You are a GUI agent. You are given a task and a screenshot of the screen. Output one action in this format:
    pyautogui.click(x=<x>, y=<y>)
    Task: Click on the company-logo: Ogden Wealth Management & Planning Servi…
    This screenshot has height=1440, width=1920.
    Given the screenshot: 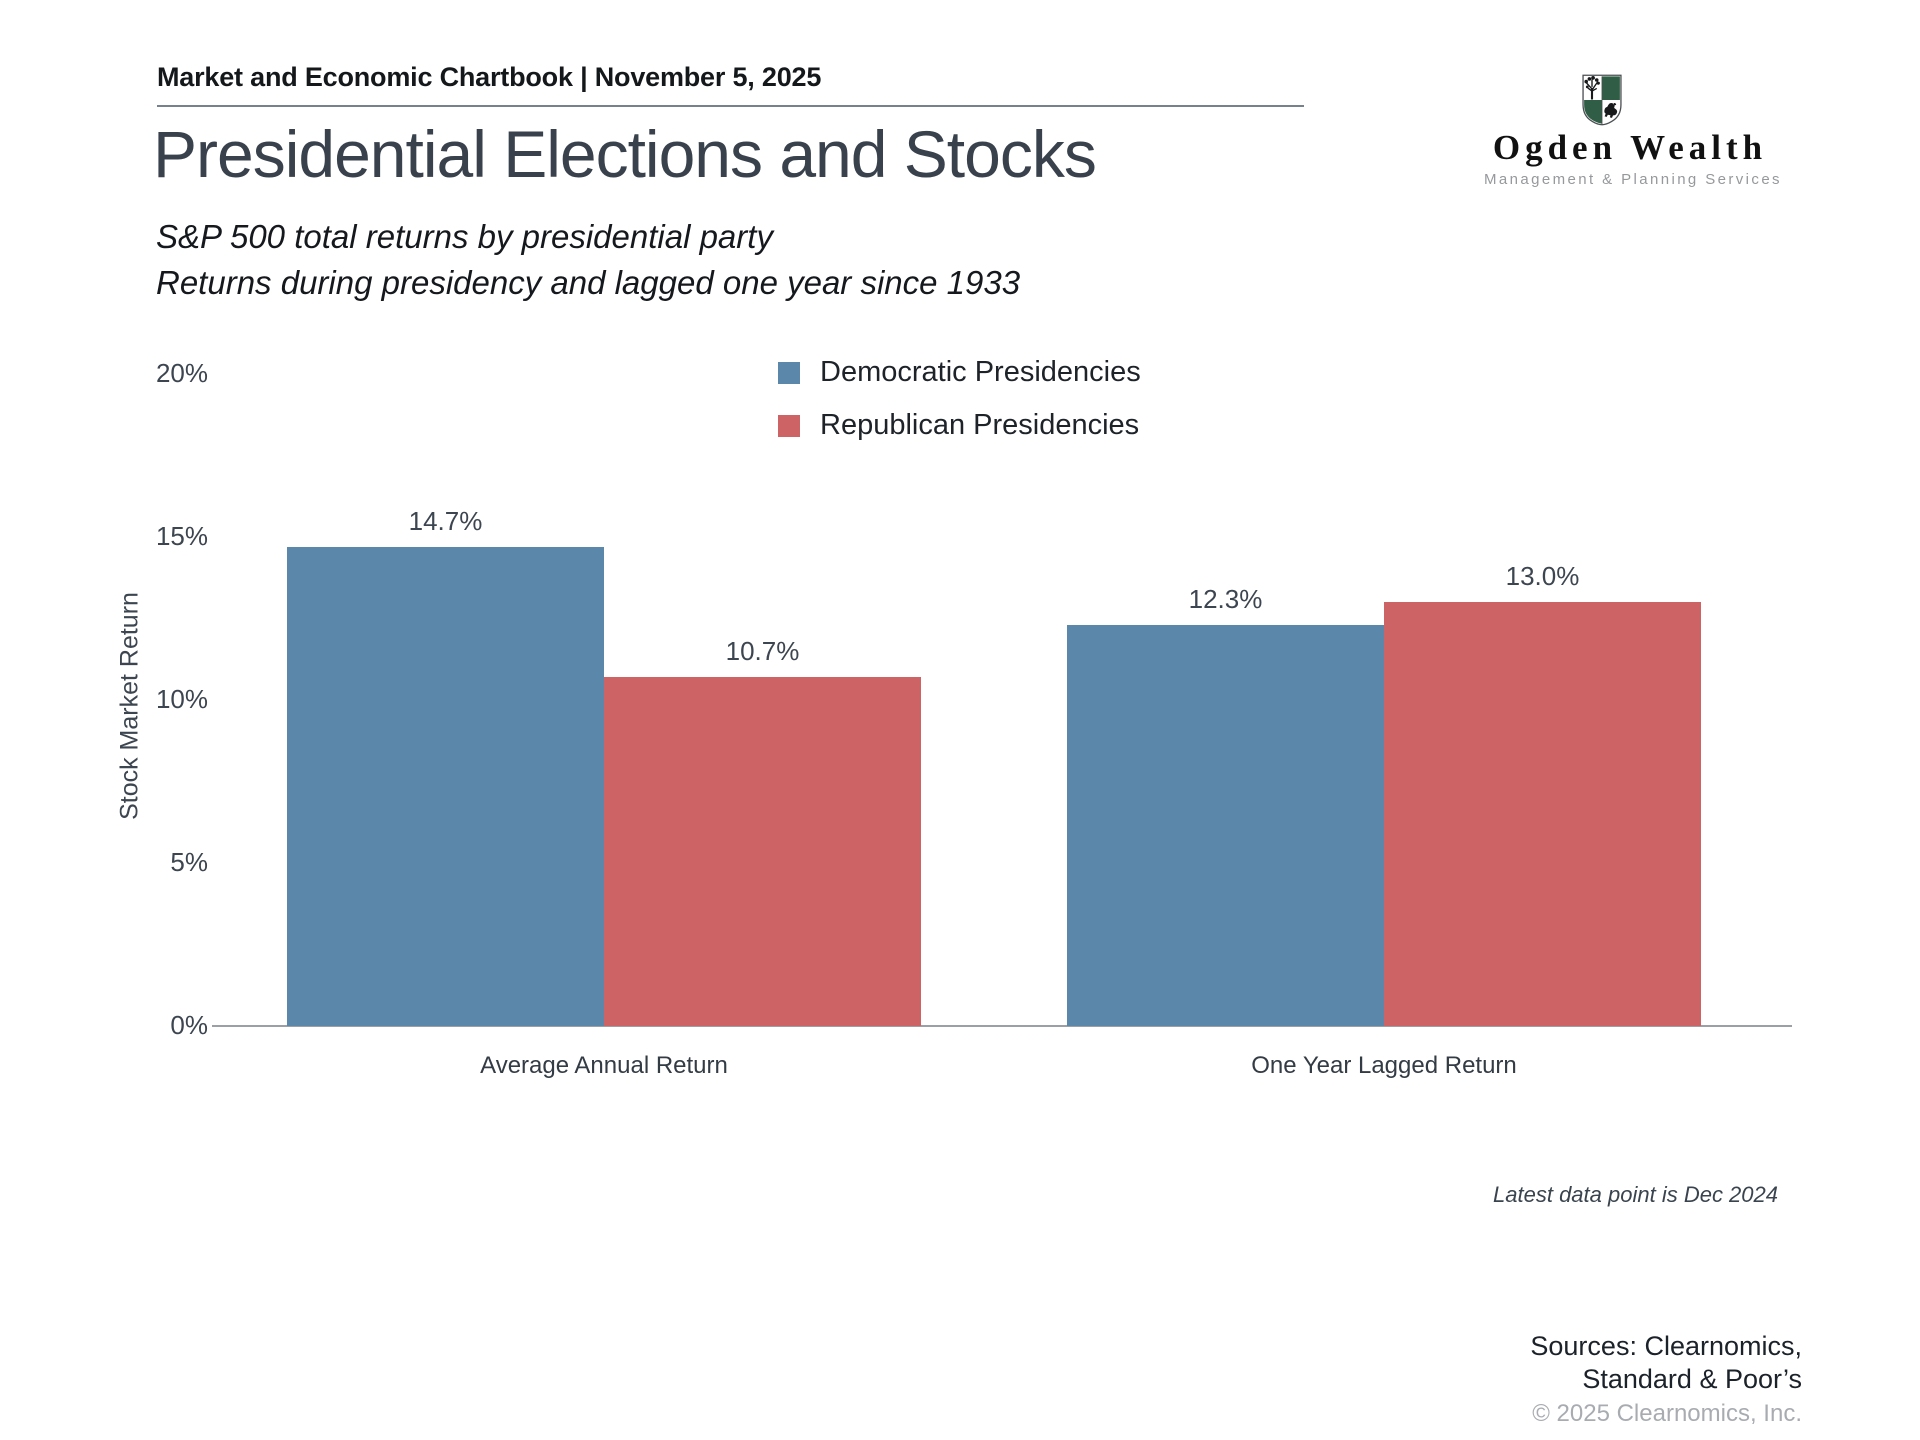 What is the action you would take?
    pyautogui.click(x=1633, y=131)
    